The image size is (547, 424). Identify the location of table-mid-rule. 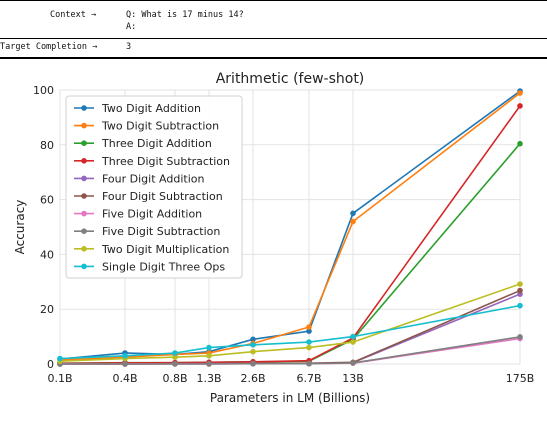
(273, 38).